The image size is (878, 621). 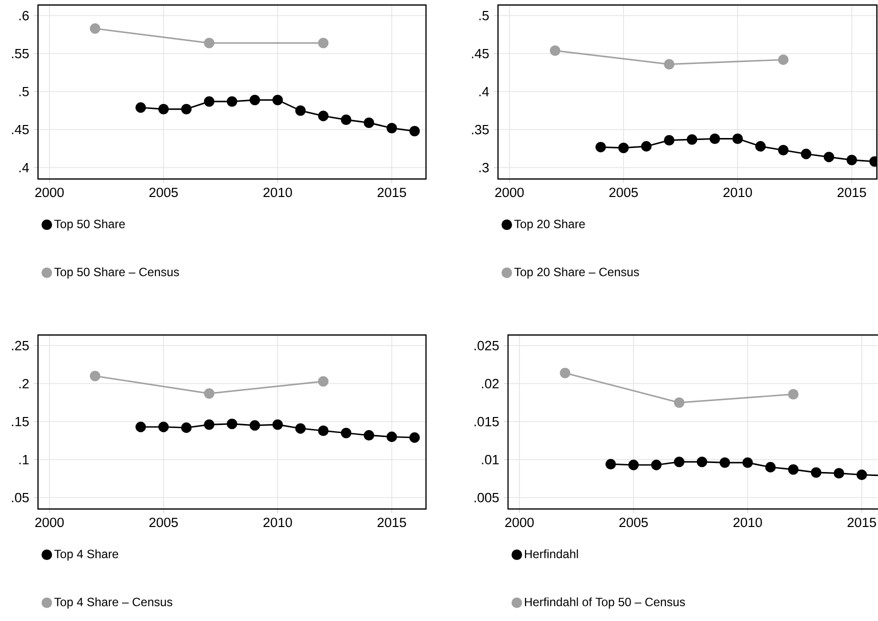 I want to click on legend-label: Top 50 Share, so click(x=89, y=225).